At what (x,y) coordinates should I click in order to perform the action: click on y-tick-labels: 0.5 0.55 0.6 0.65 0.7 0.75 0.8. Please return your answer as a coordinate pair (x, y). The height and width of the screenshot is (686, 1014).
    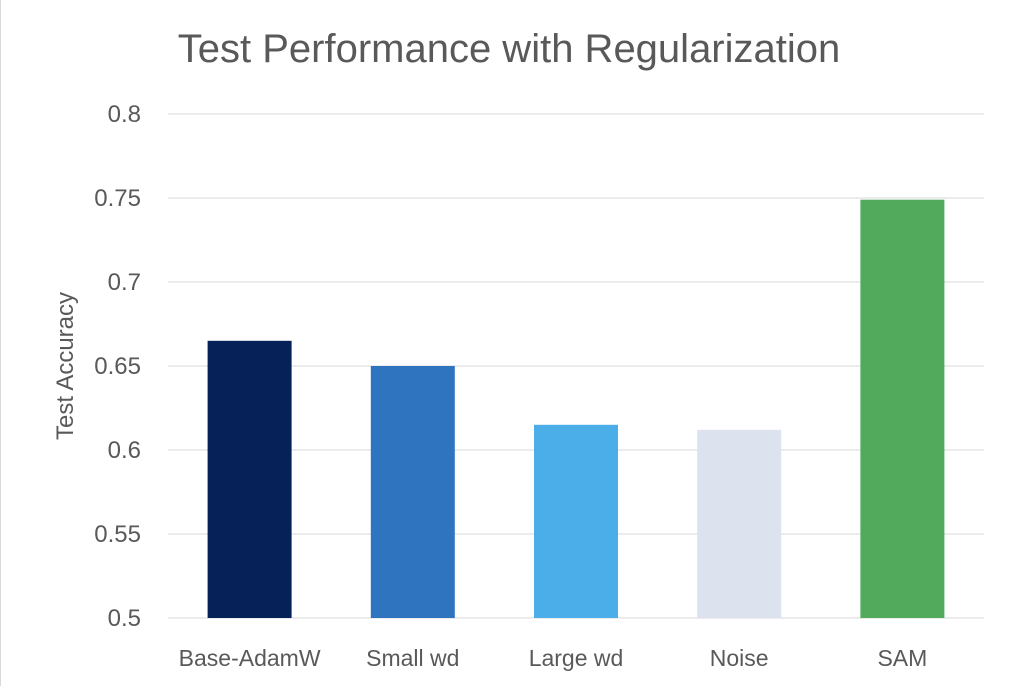
    Looking at the image, I should click on (117, 366).